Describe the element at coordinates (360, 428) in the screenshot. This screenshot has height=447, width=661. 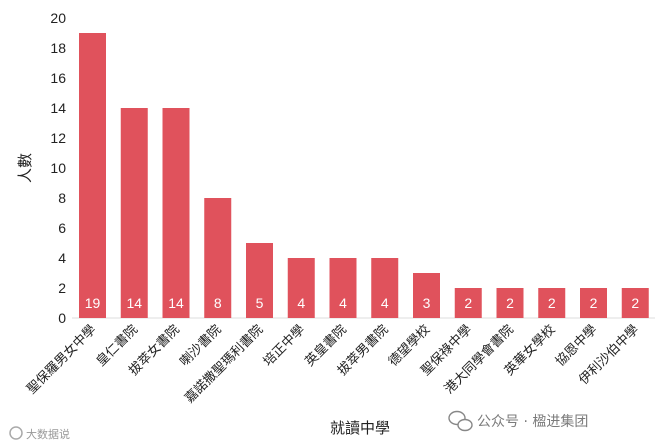
I see `x-axis-title: 就讀中學` at that location.